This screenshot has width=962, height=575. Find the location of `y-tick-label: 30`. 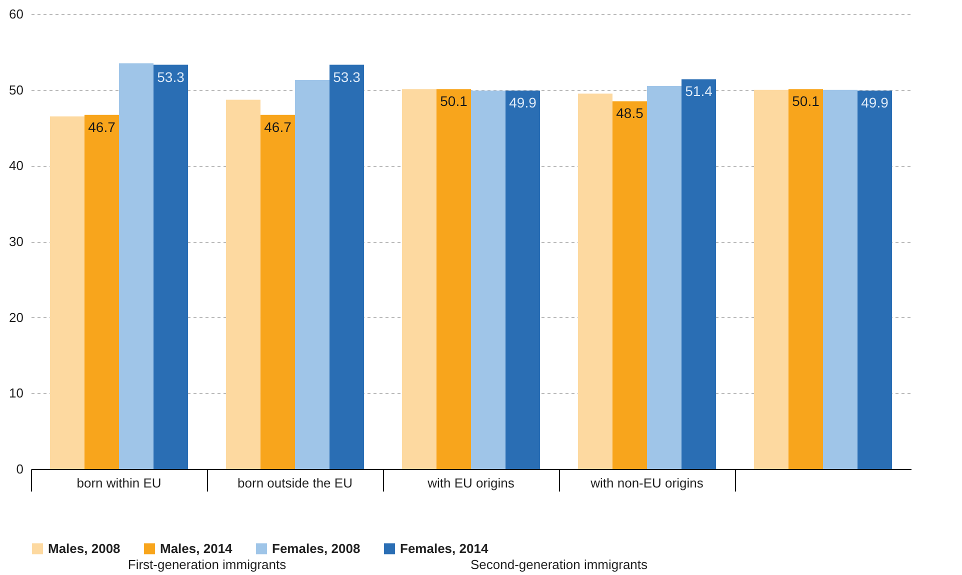

y-tick-label: 30 is located at coordinates (16, 241).